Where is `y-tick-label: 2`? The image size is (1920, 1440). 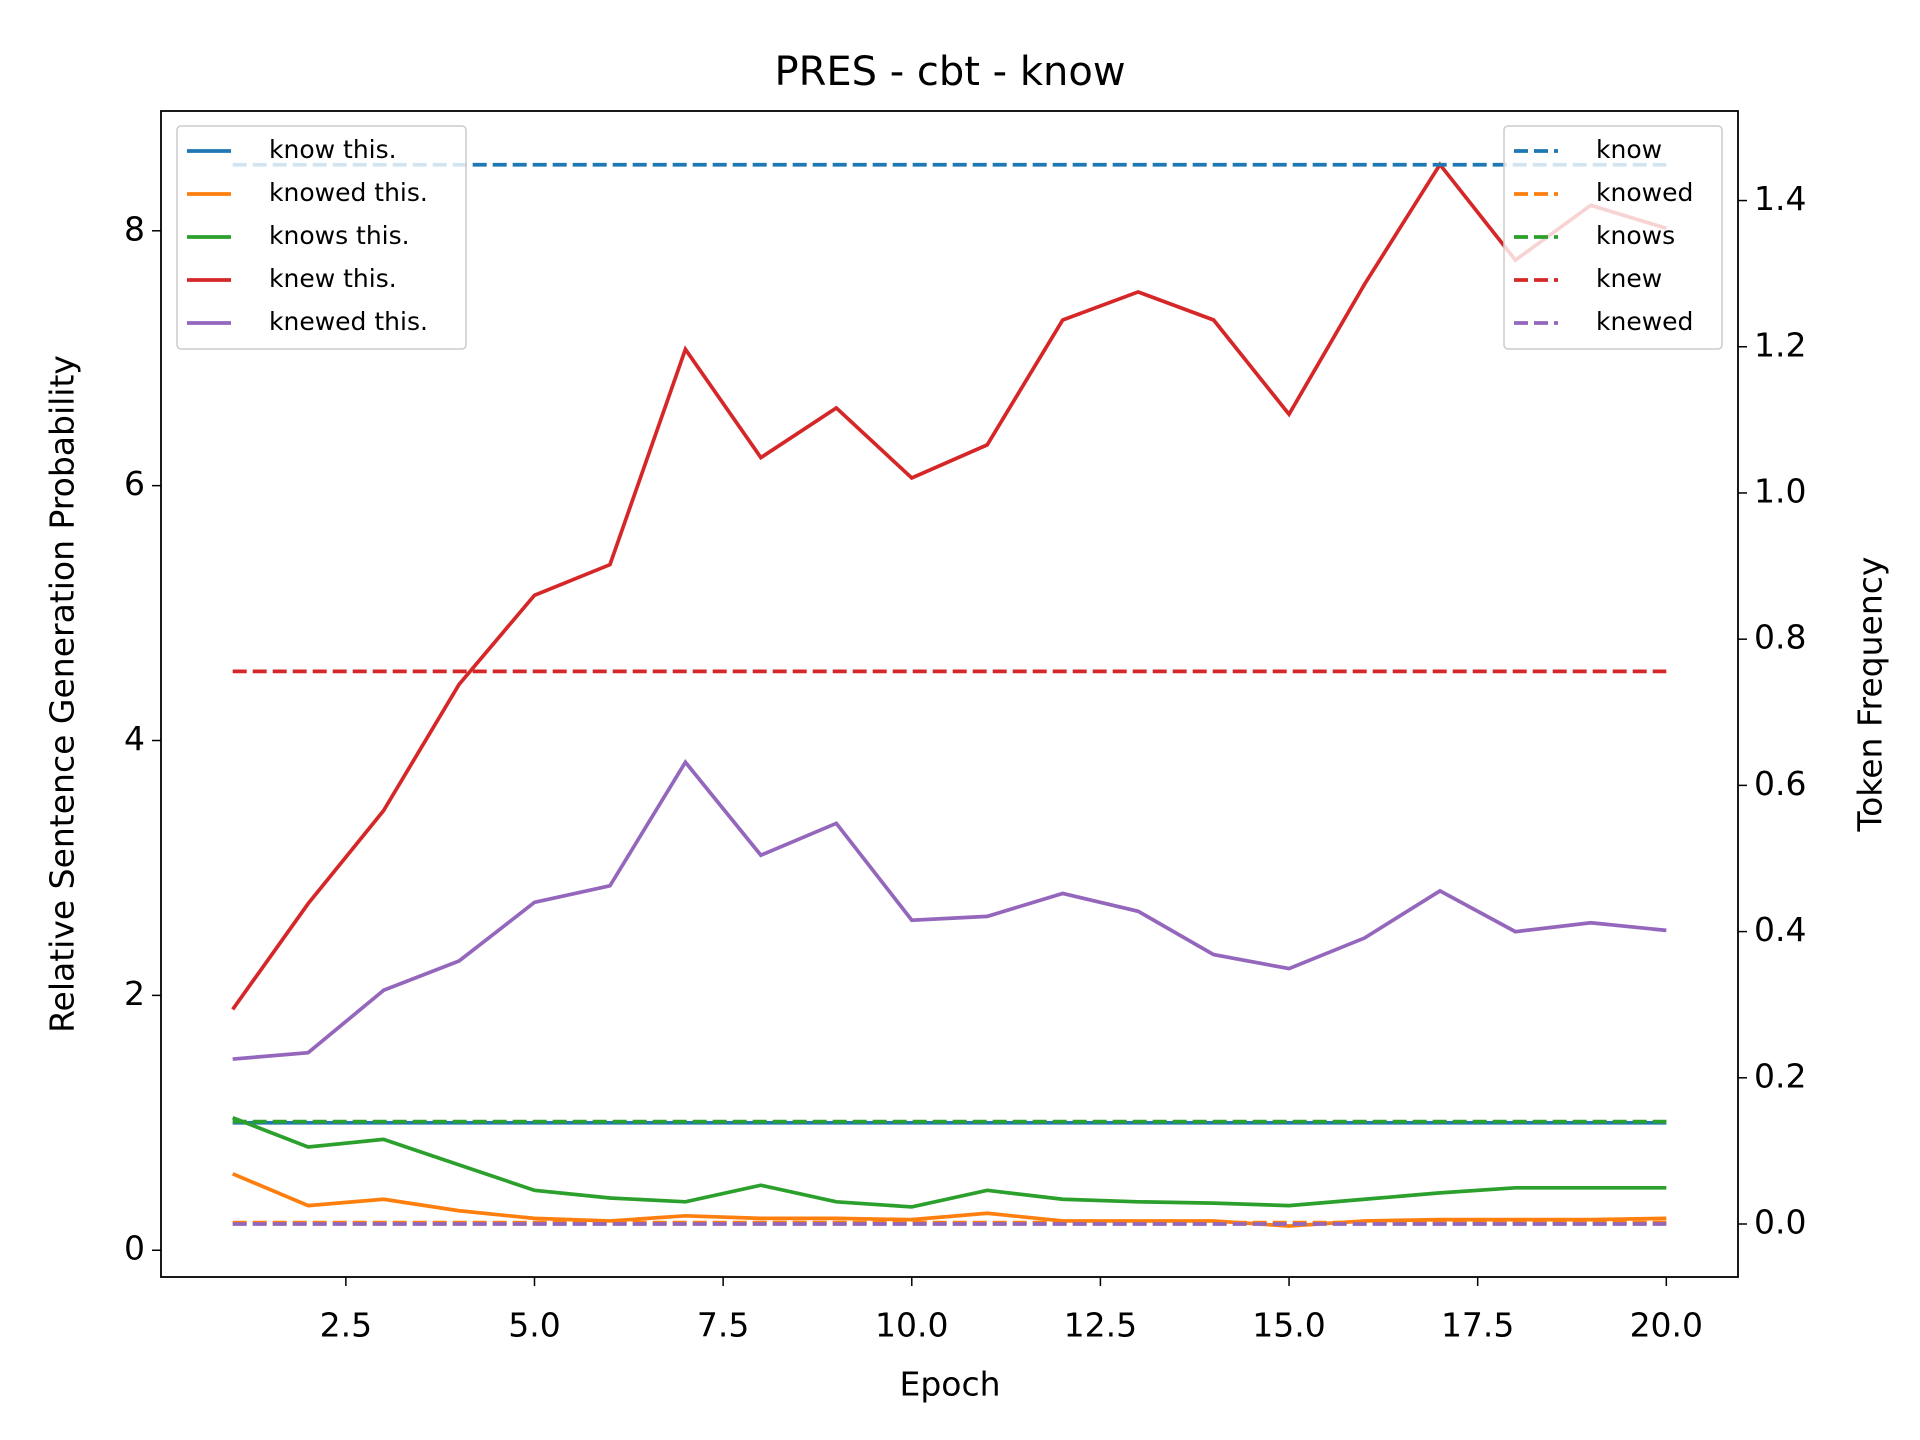
y-tick-label: 2 is located at coordinates (134, 993).